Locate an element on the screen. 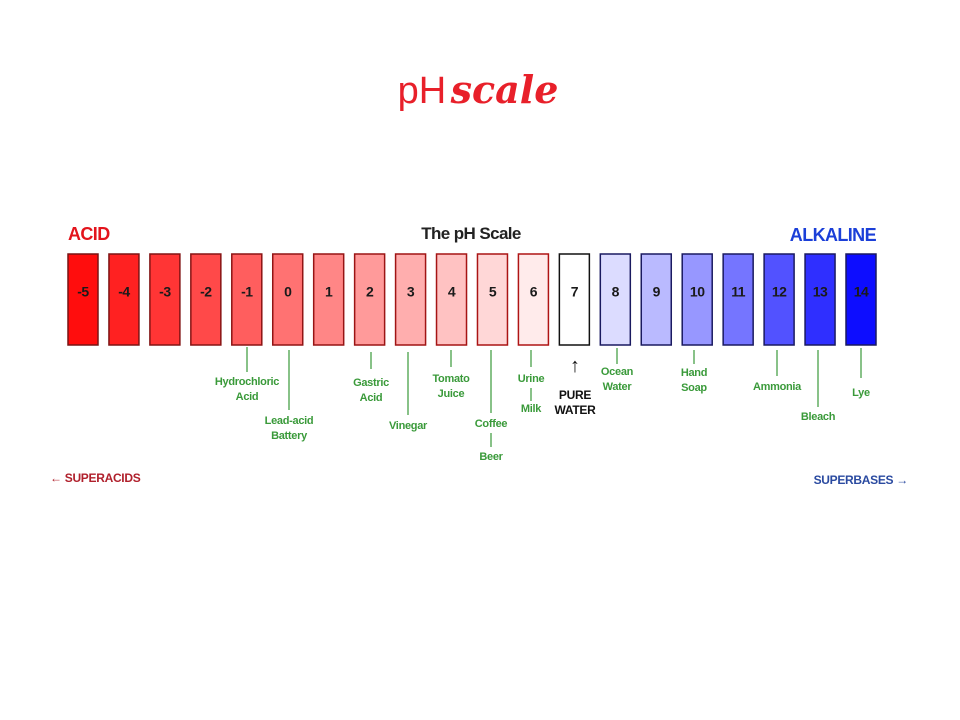 This screenshot has height=720, width=960. annotation-text: Milk is located at coordinates (531, 409).